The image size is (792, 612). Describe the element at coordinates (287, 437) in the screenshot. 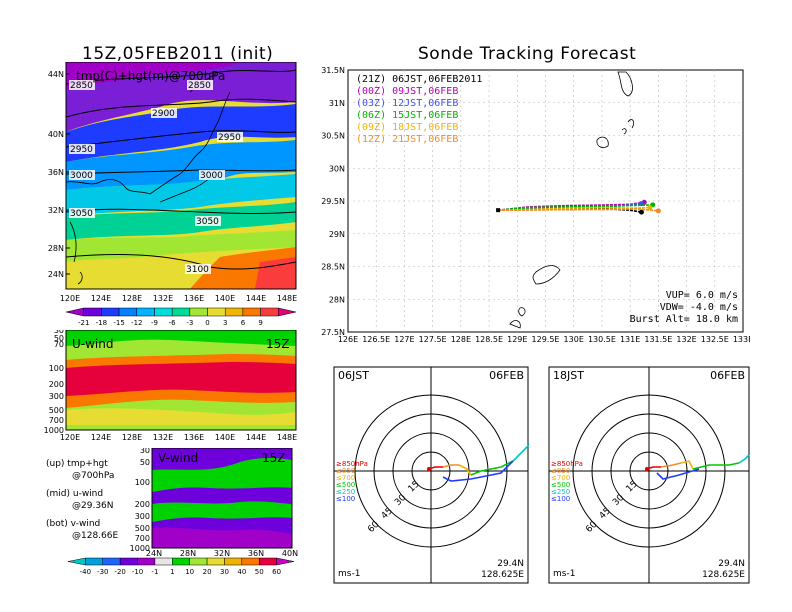

I see `uwind-xtick: 148E` at that location.